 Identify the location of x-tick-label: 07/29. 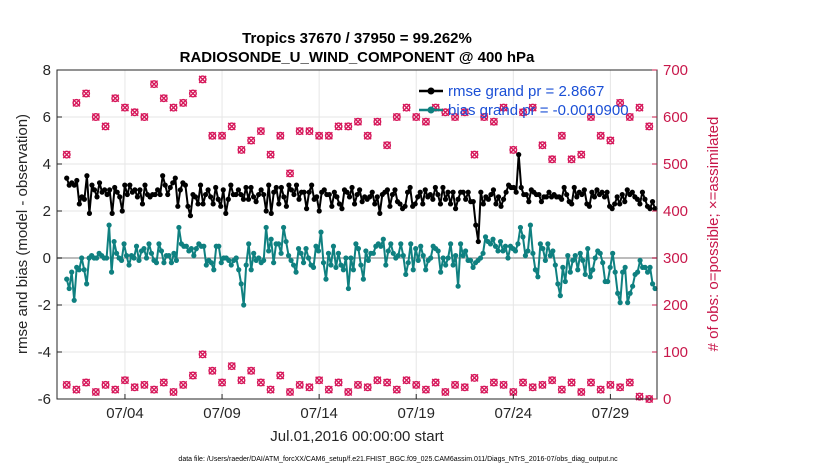
(611, 413).